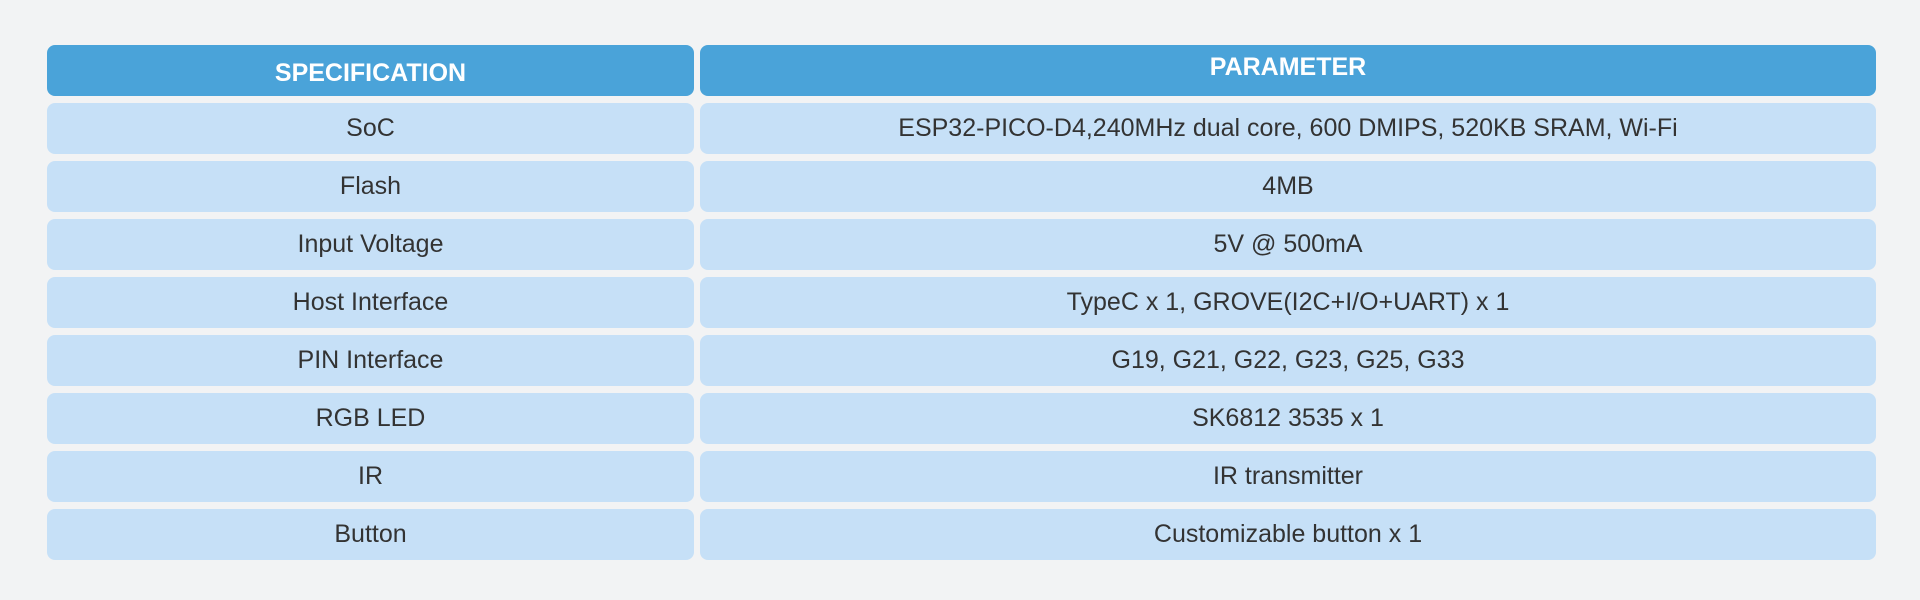 The width and height of the screenshot is (1920, 600). Describe the element at coordinates (370, 418) in the screenshot. I see `spec-cell: RGB LED` at that location.